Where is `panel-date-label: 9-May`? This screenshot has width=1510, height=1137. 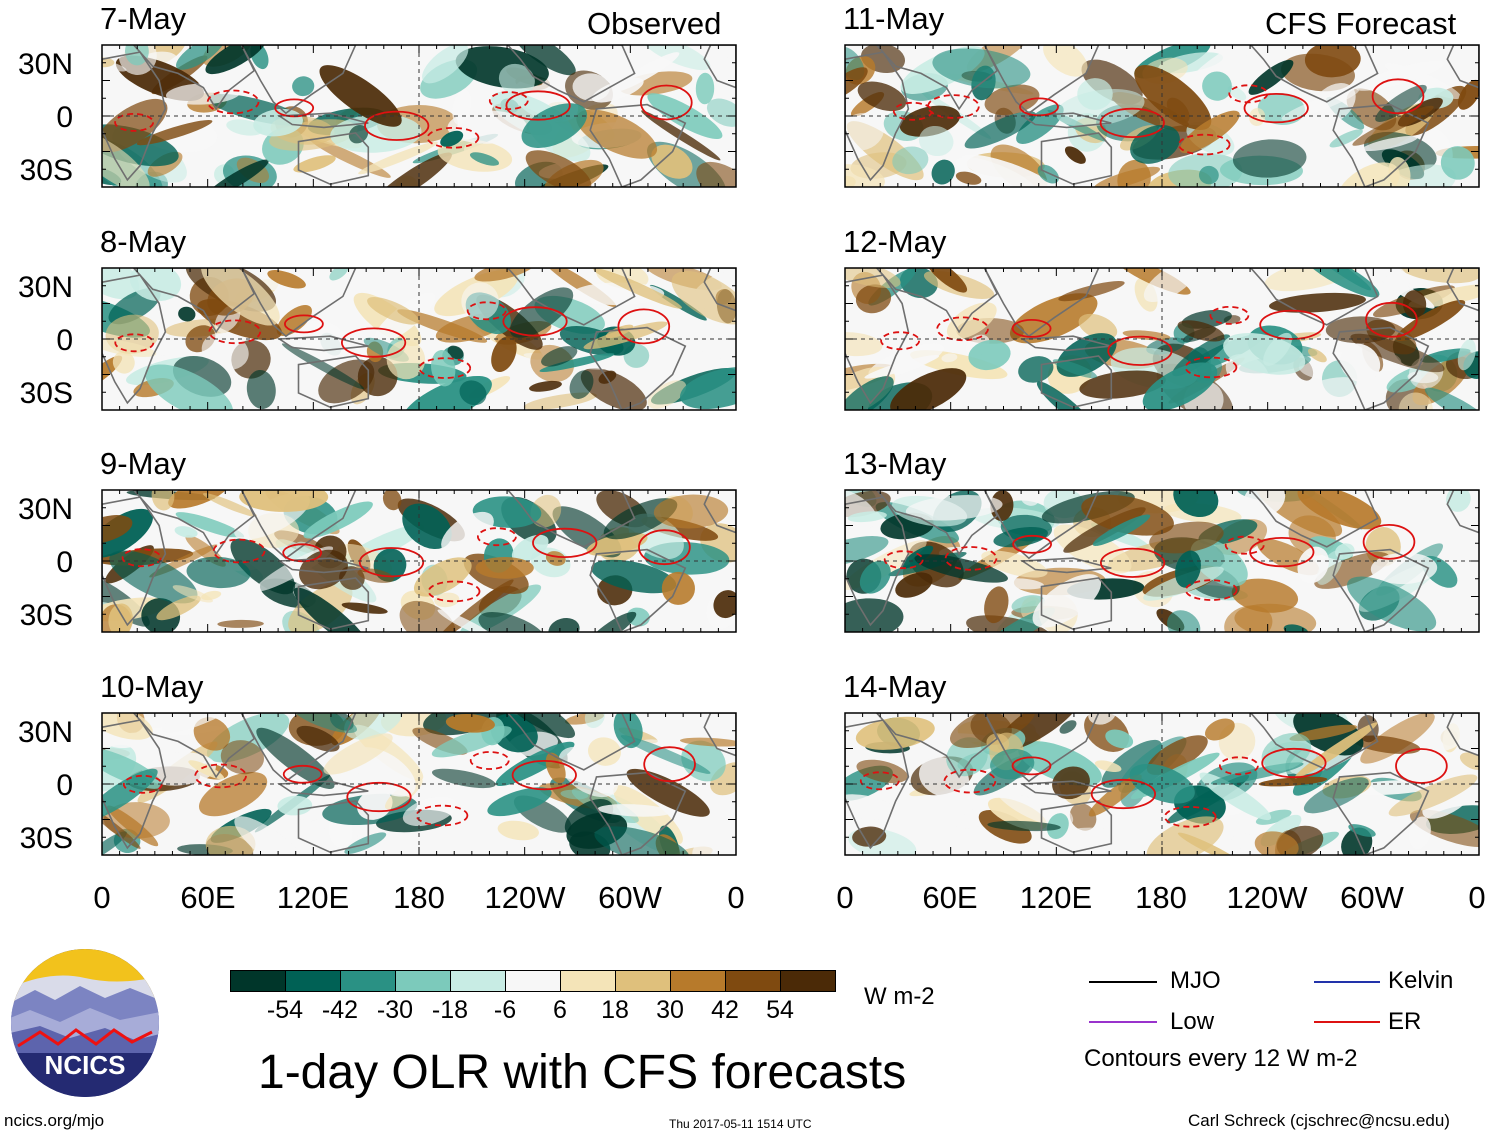 panel-date-label: 9-May is located at coordinates (143, 463).